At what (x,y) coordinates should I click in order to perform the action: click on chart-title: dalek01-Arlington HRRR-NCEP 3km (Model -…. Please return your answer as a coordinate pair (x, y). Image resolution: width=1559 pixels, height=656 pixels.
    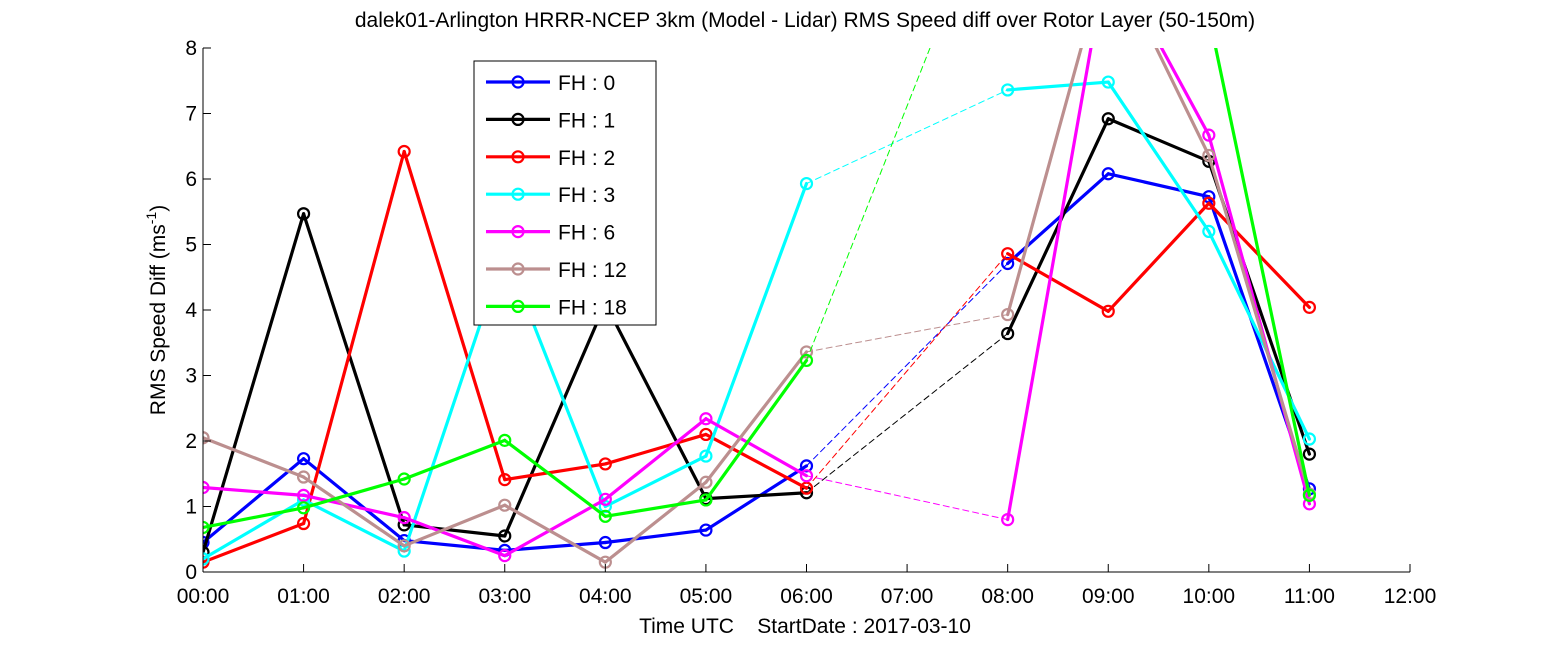
    Looking at the image, I should click on (805, 20).